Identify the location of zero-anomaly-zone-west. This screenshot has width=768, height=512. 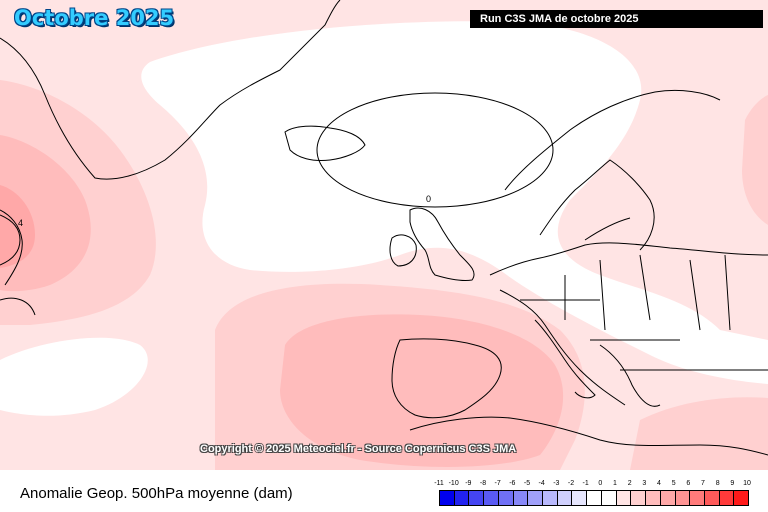
(74, 376).